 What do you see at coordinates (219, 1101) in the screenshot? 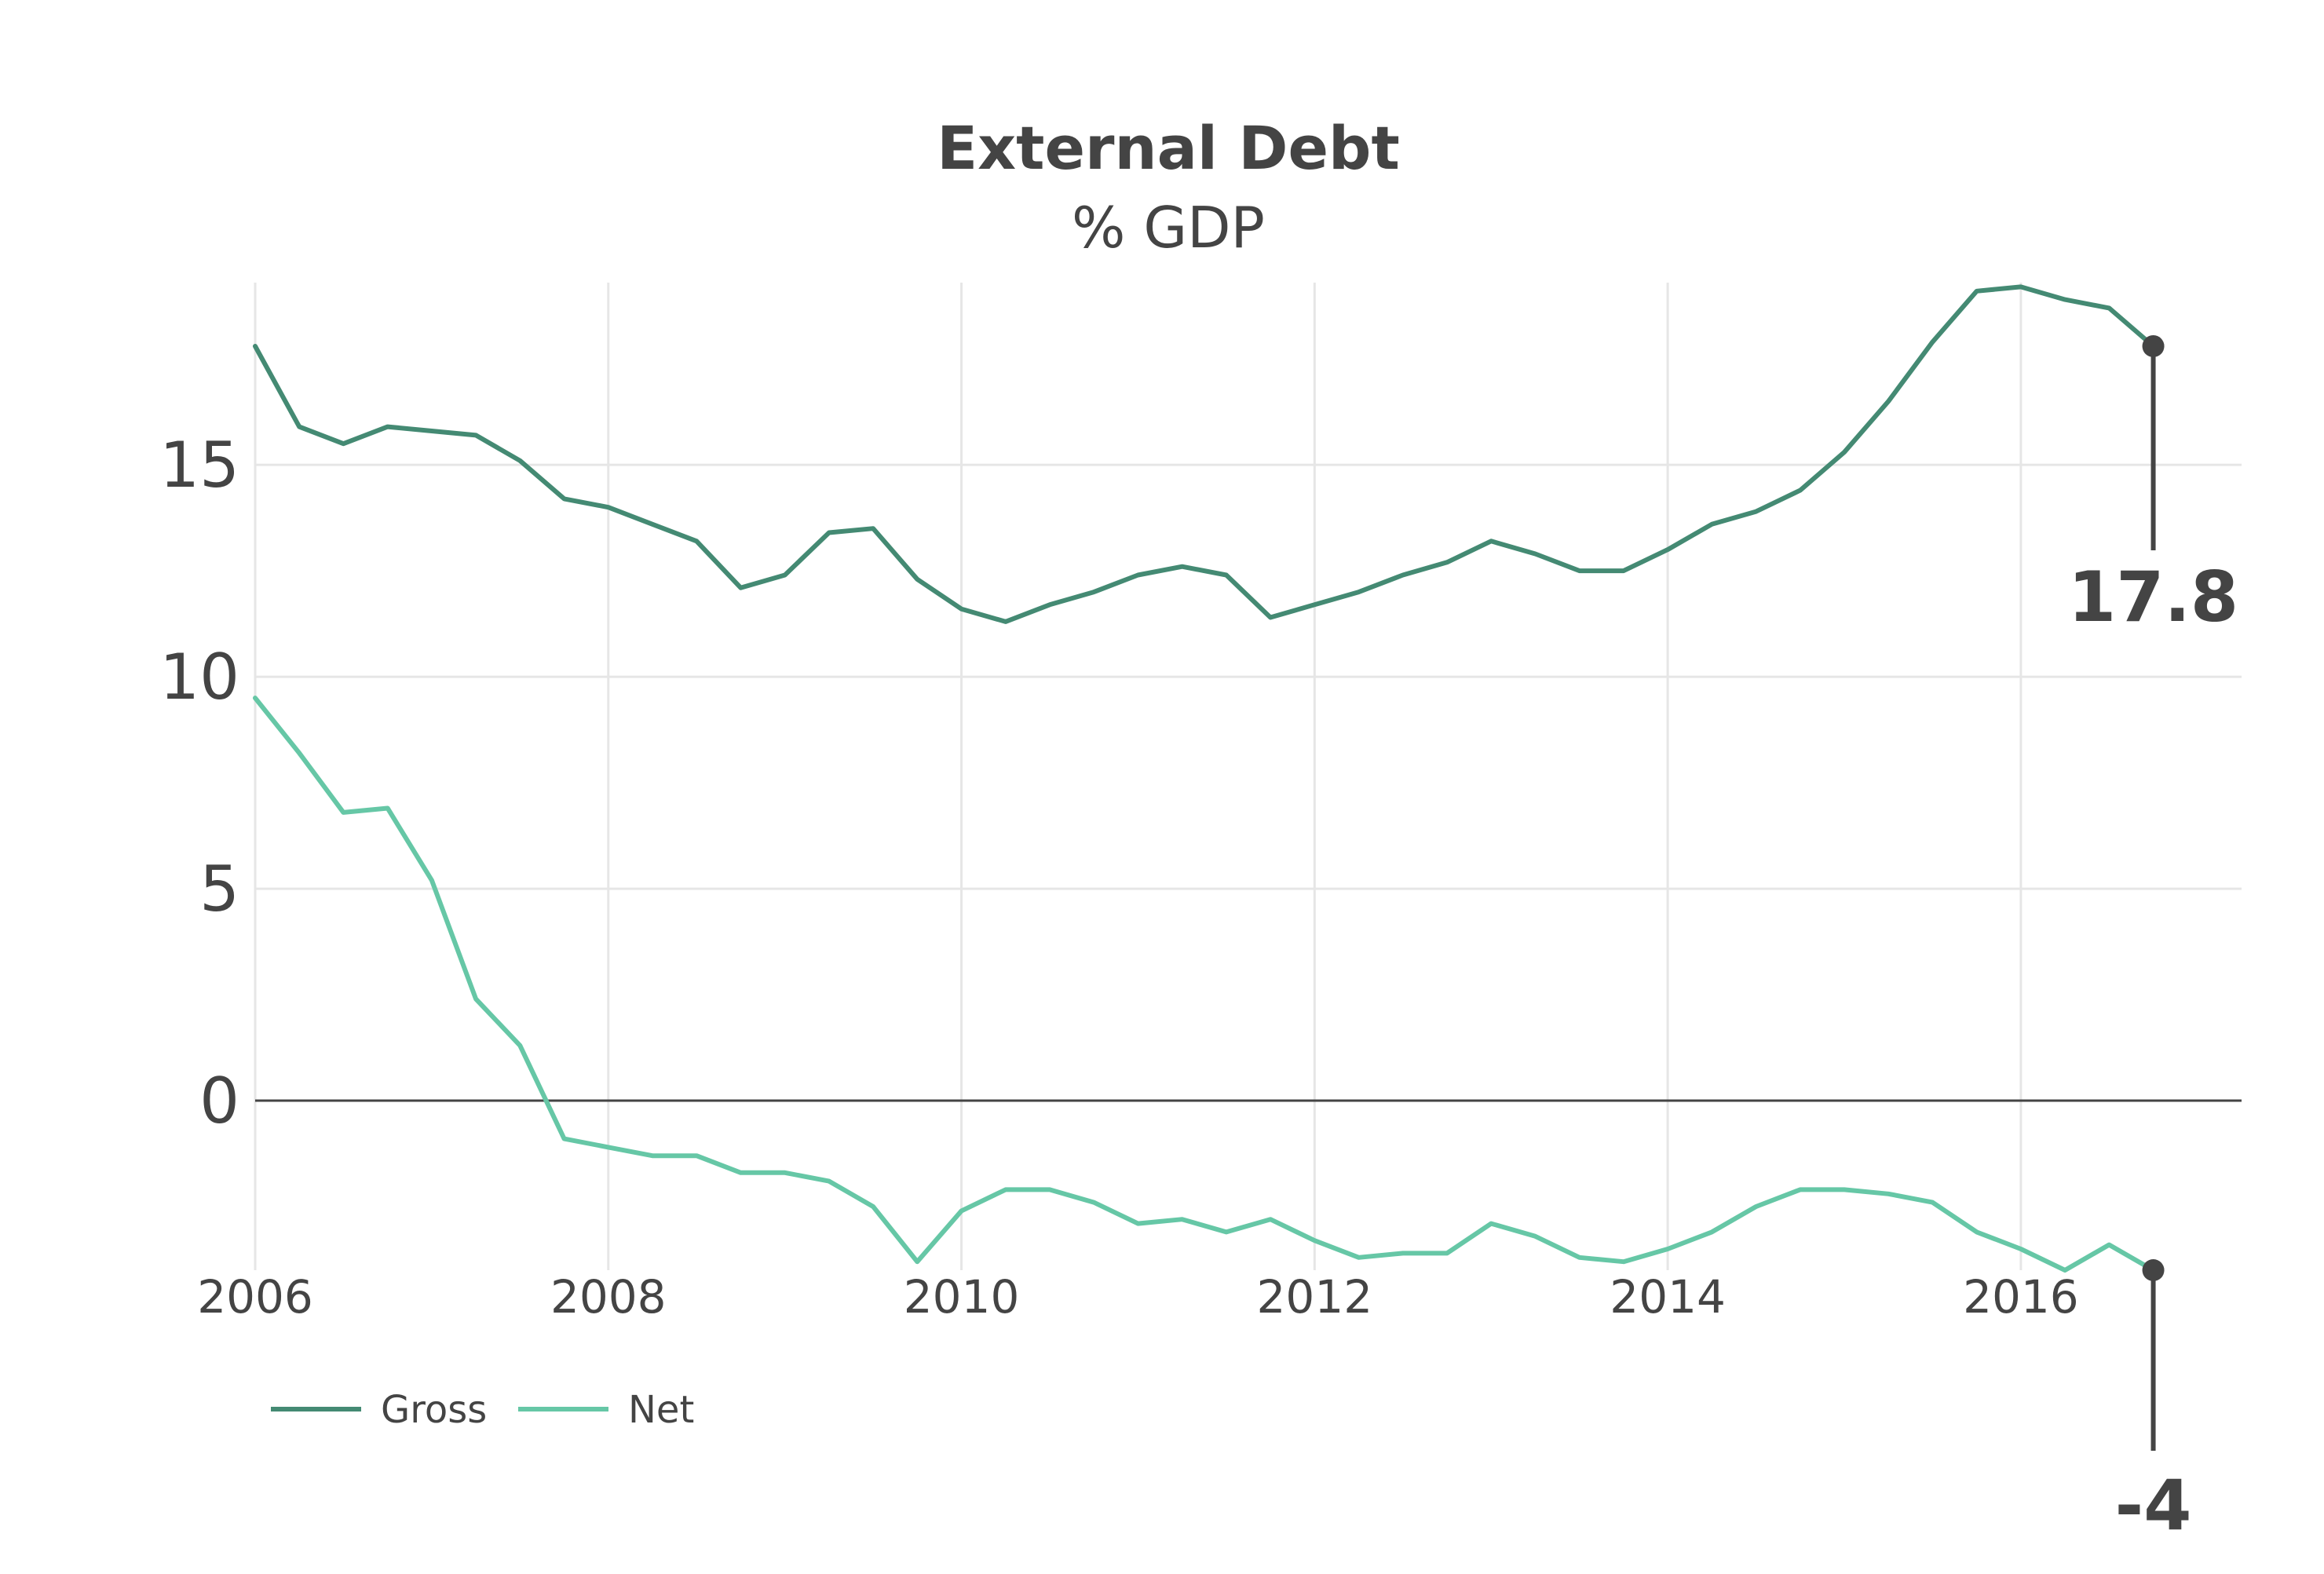
I see `y-tick-label: 0` at bounding box center [219, 1101].